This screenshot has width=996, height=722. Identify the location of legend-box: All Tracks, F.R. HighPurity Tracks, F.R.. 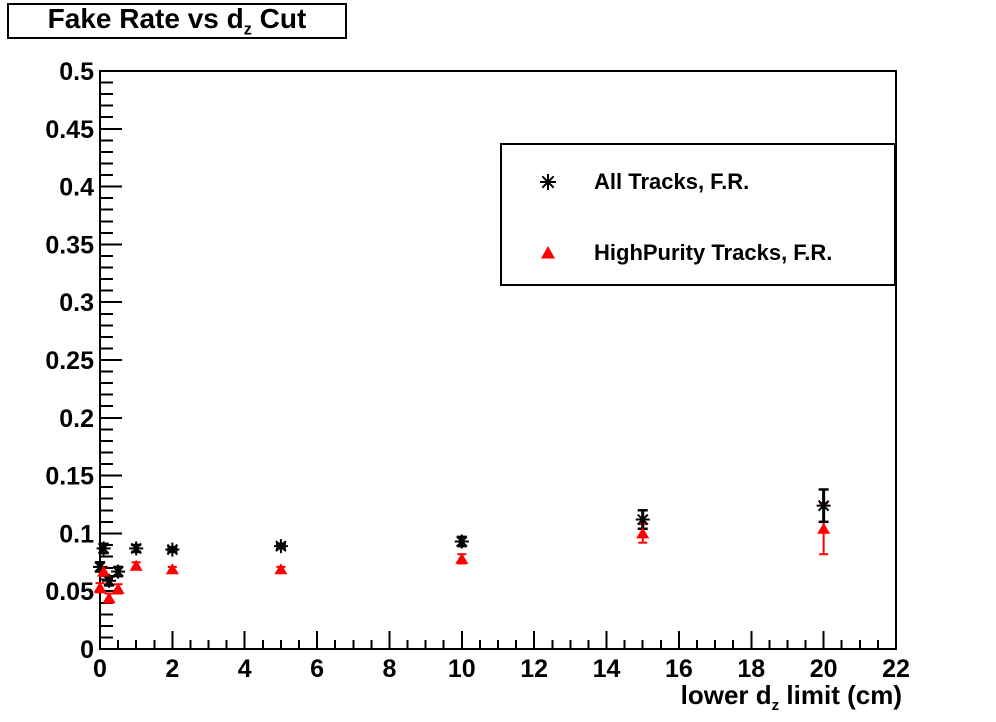
(698, 214).